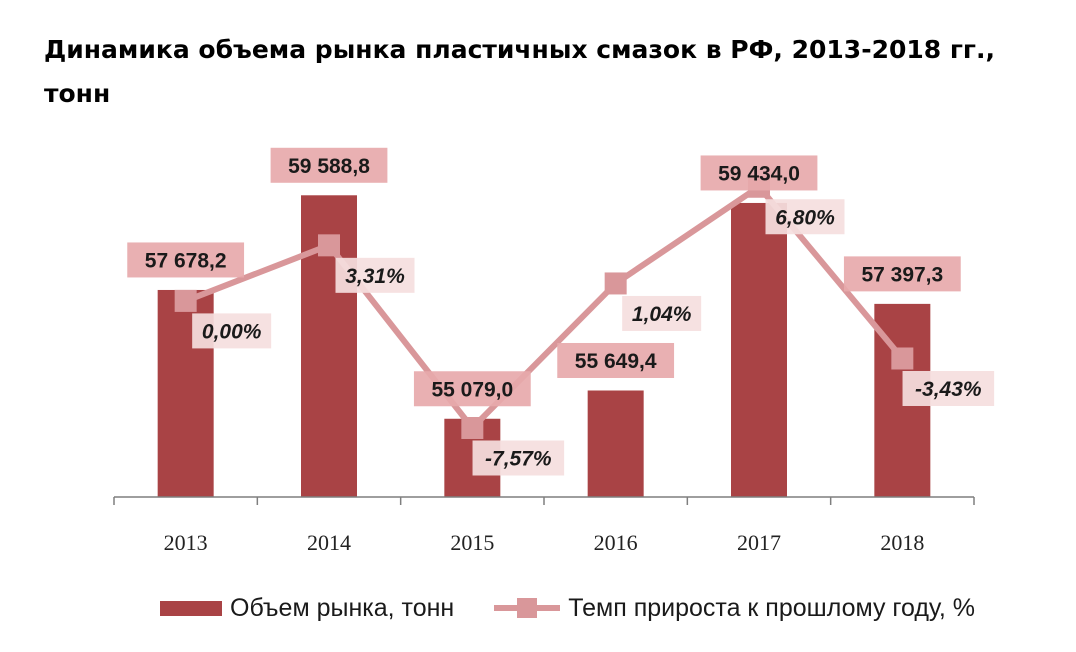 This screenshot has width=1076, height=652. I want to click on legend-item-line: Темп прироста к прошлому году, %, so click(734, 608).